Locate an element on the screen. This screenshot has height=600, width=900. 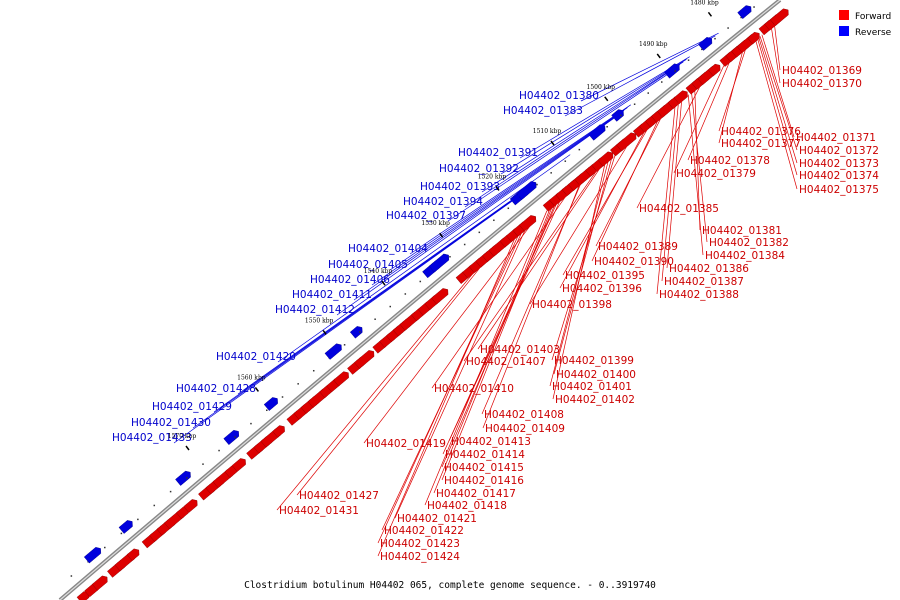
forward-gene-label: H04402_01398 is located at coordinates (572, 305).